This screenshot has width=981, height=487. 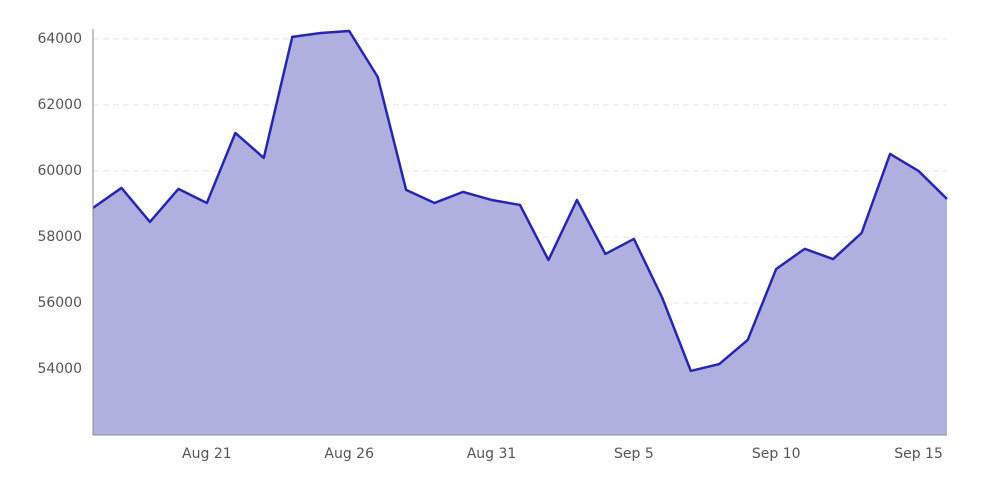 What do you see at coordinates (59, 237) in the screenshot?
I see `y-tick-label: 58000` at bounding box center [59, 237].